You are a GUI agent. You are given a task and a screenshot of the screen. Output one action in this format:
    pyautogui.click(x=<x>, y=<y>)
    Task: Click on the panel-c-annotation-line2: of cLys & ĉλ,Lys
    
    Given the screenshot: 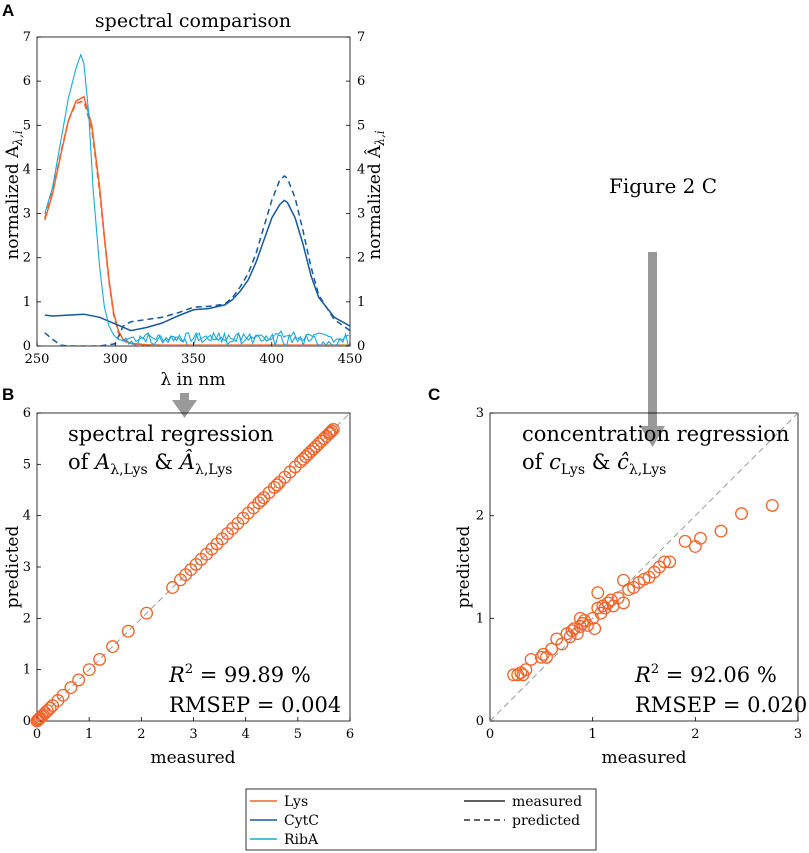 What is the action you would take?
    pyautogui.click(x=594, y=464)
    